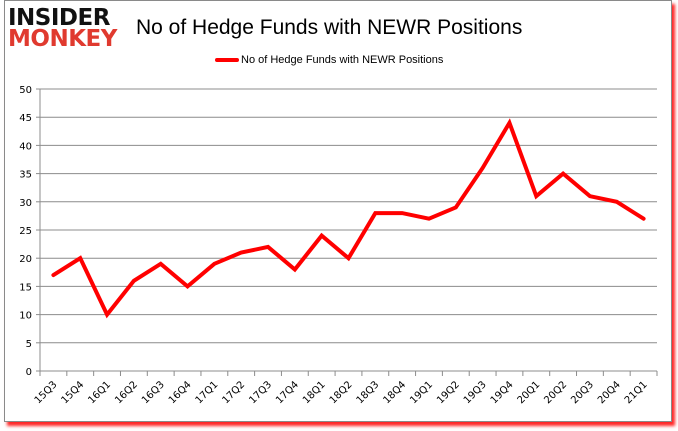  Describe the element at coordinates (555, 392) in the screenshot. I see `x-tick-label: 20Q2` at that location.